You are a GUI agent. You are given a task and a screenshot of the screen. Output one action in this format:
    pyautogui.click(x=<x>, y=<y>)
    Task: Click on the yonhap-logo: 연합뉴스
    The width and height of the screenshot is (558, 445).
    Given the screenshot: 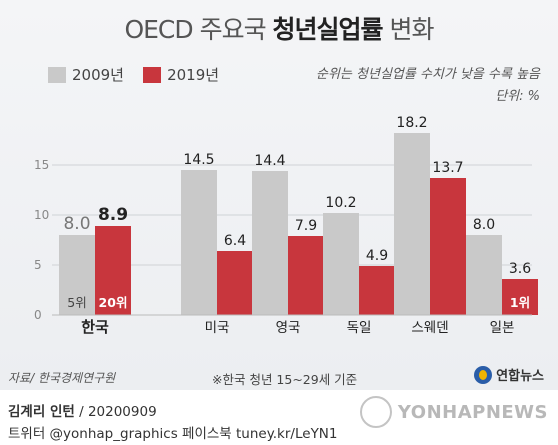 What is the action you would take?
    pyautogui.click(x=509, y=374)
    